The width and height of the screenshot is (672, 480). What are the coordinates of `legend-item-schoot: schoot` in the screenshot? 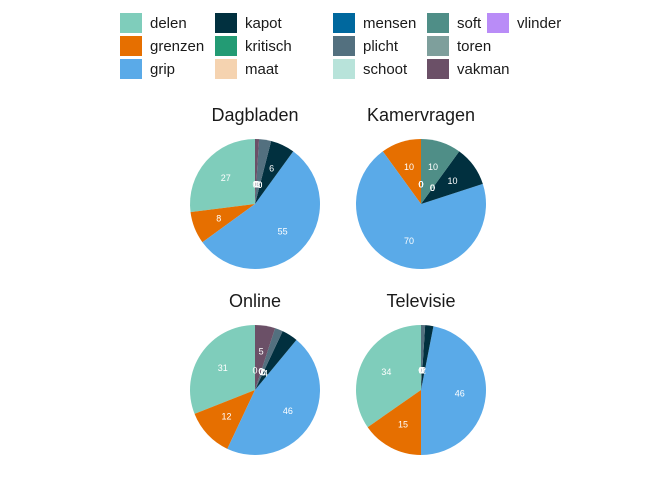 It's located at (370, 69).